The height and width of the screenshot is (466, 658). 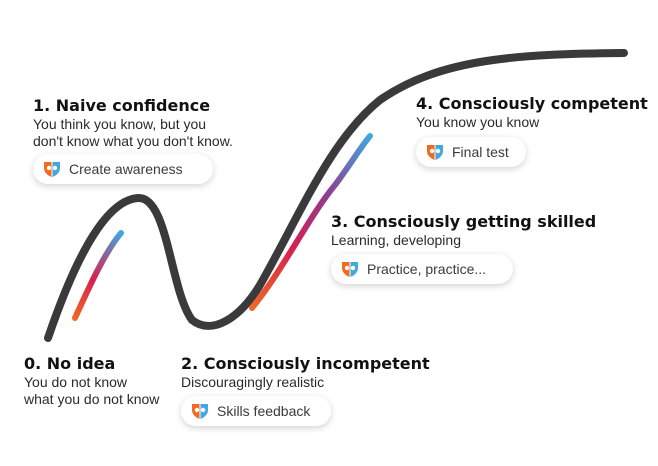 What do you see at coordinates (464, 221) in the screenshot?
I see `stage-title: 3. Consciously getting skilled` at bounding box center [464, 221].